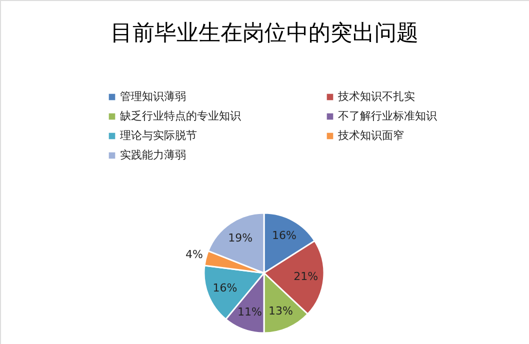 This screenshot has width=529, height=344. I want to click on data-label: 21%, so click(306, 276).